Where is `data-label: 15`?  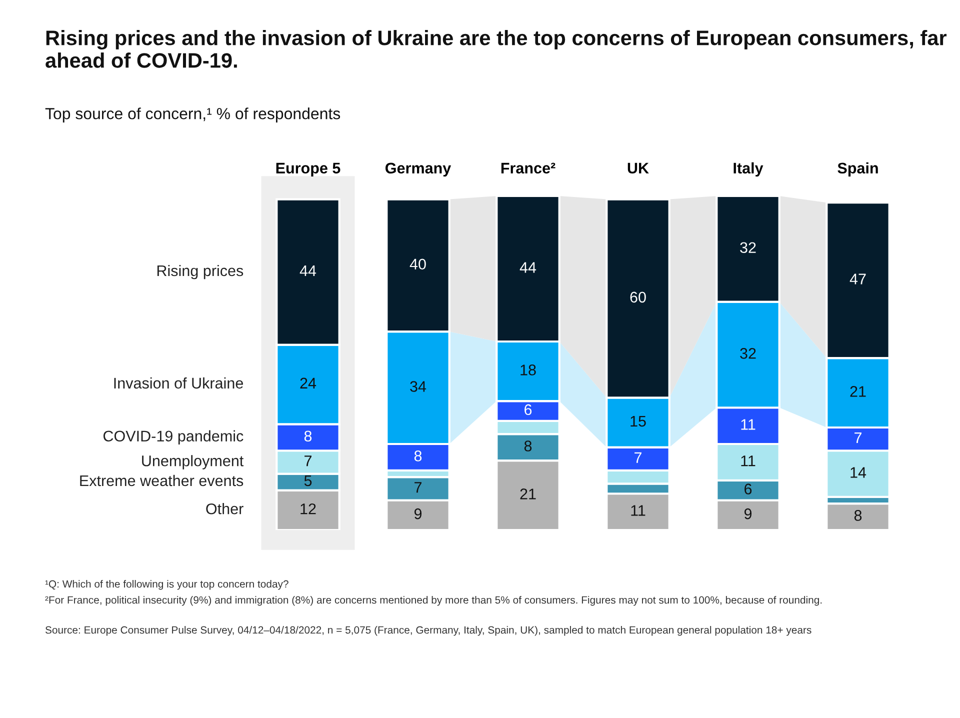
data-label: 15 is located at coordinates (638, 421).